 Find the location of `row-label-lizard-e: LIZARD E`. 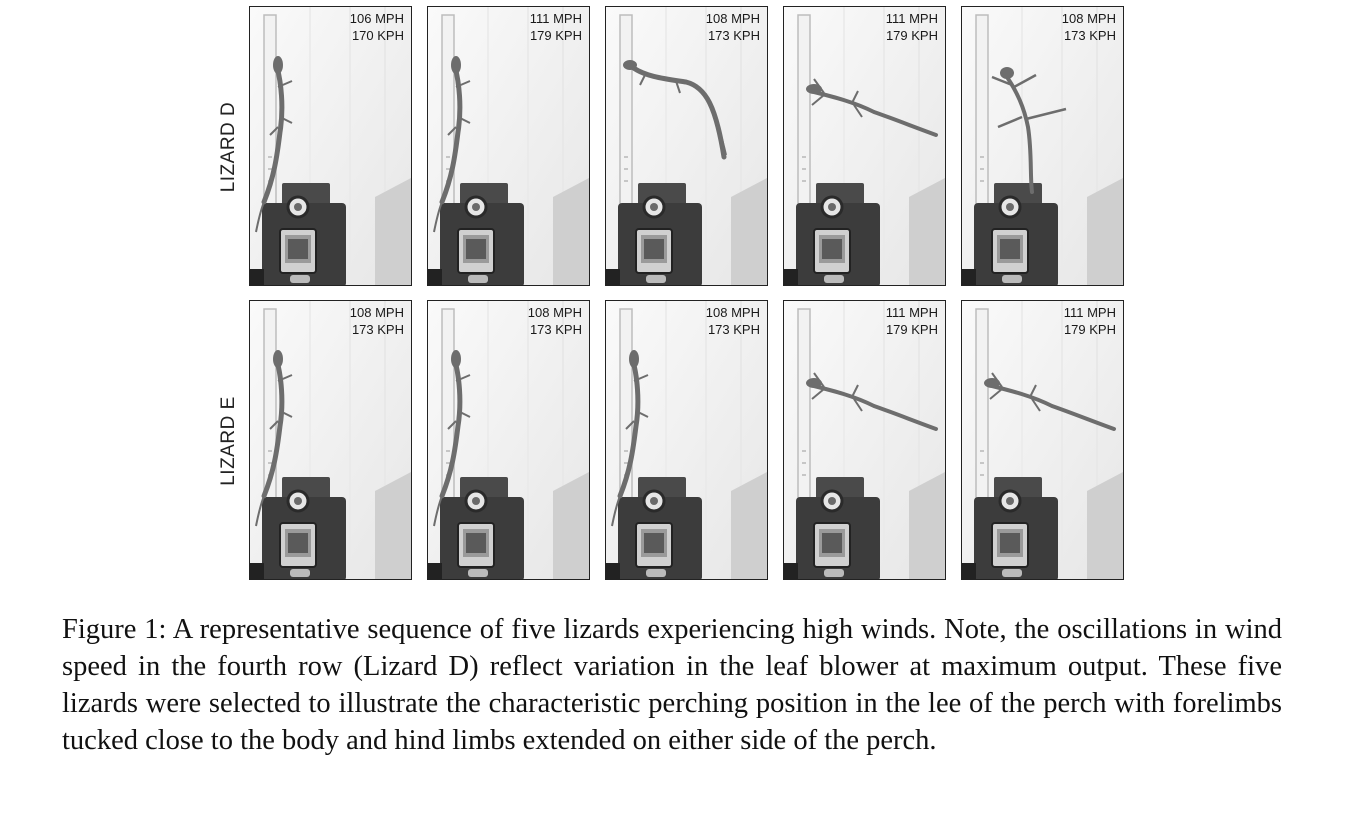

row-label-lizard-e: LIZARD E is located at coordinates (228, 441).